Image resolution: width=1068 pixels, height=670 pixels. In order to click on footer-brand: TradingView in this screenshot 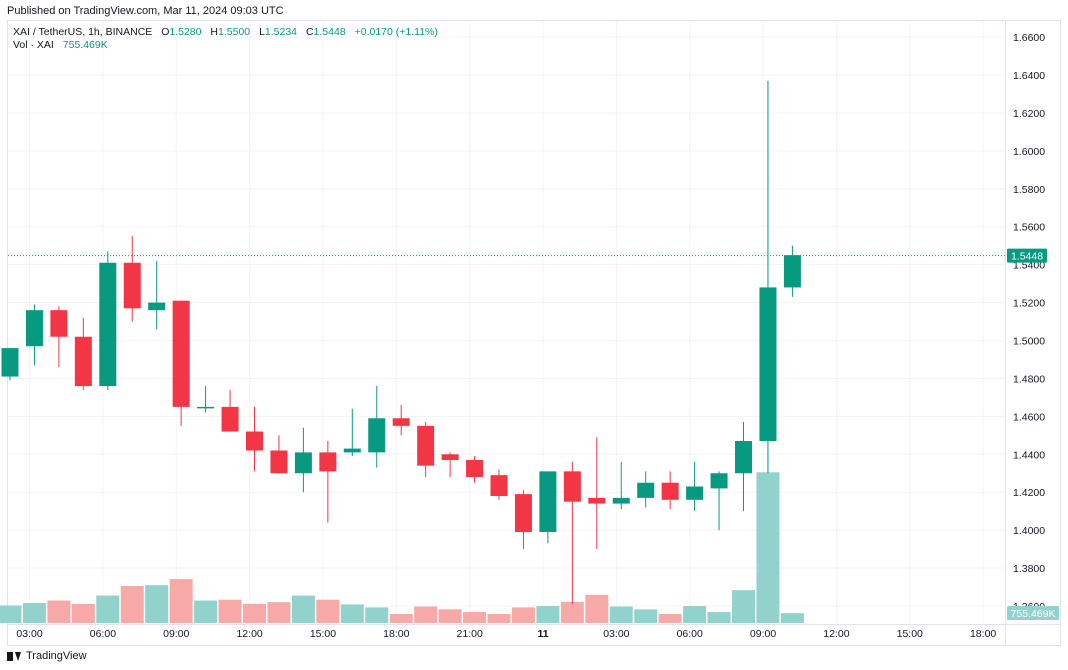, I will do `click(47, 656)`.